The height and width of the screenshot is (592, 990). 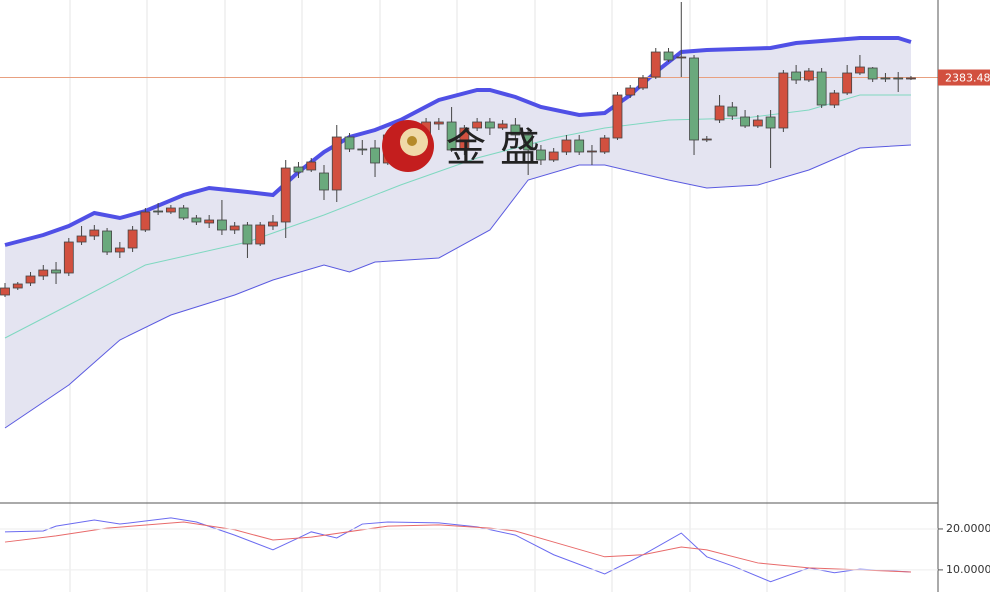 What do you see at coordinates (968, 528) in the screenshot?
I see `y-tick-label: 20.0000` at bounding box center [968, 528].